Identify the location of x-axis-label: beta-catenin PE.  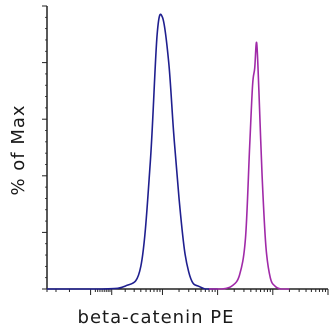
(156, 317).